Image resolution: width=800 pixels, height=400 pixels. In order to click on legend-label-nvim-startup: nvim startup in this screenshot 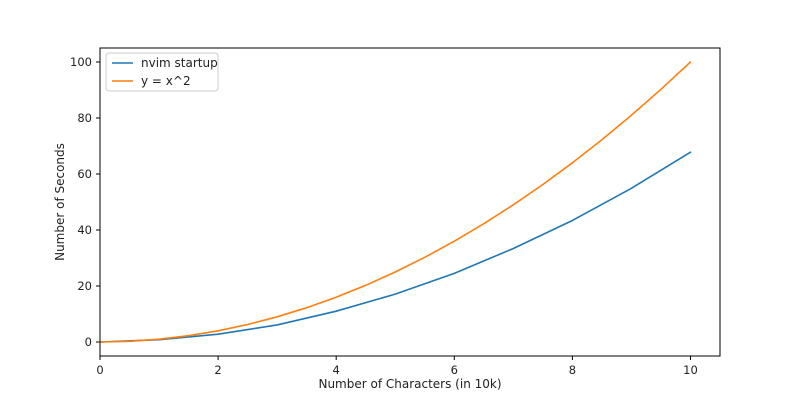, I will do `click(179, 63)`.